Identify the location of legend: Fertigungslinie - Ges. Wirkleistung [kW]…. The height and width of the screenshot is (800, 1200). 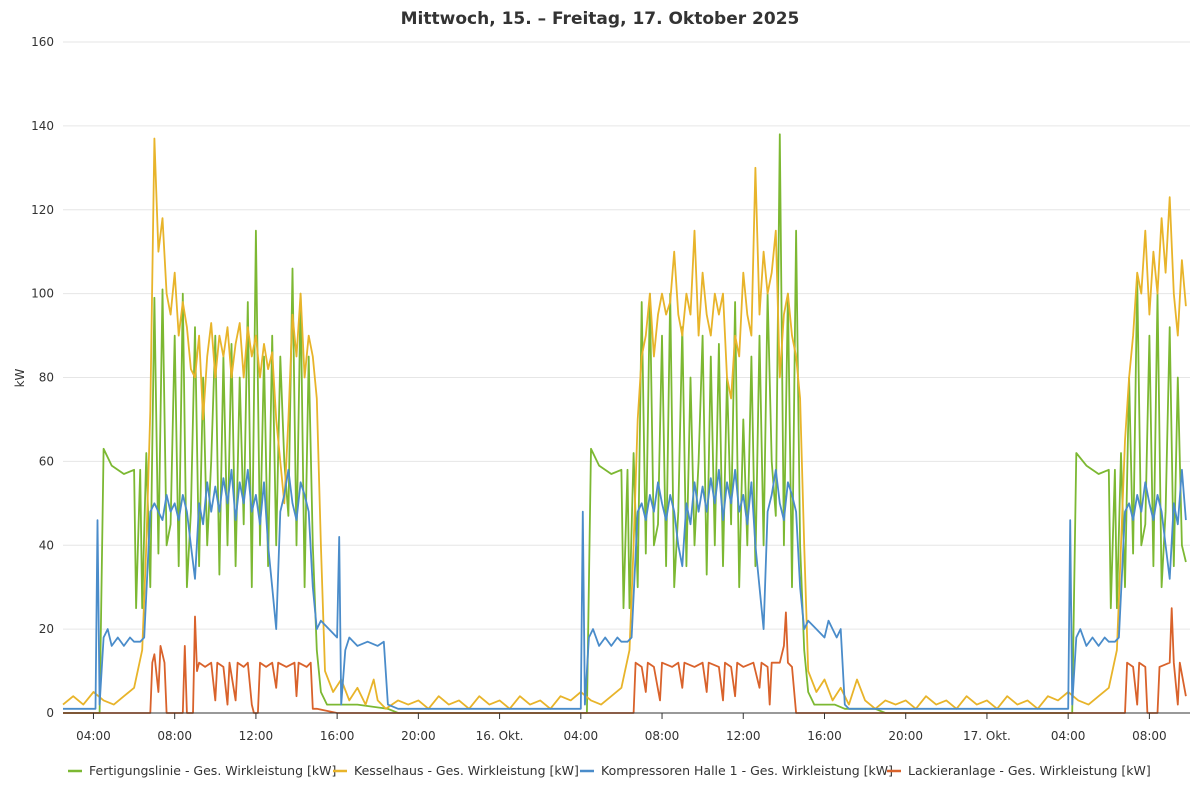
(609, 770).